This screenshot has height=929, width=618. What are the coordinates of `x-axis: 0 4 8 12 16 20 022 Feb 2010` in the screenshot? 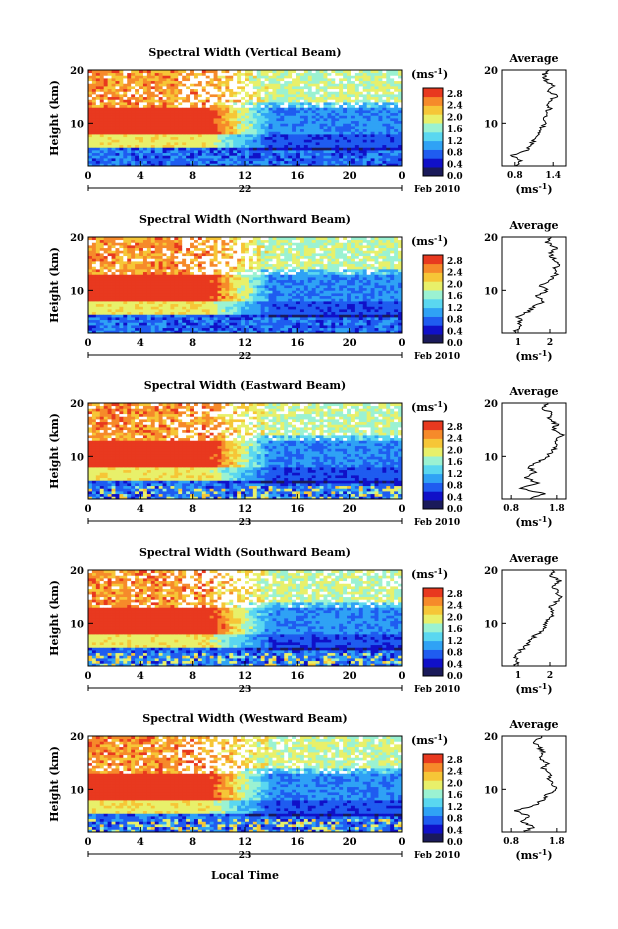 It's located at (272, 178).